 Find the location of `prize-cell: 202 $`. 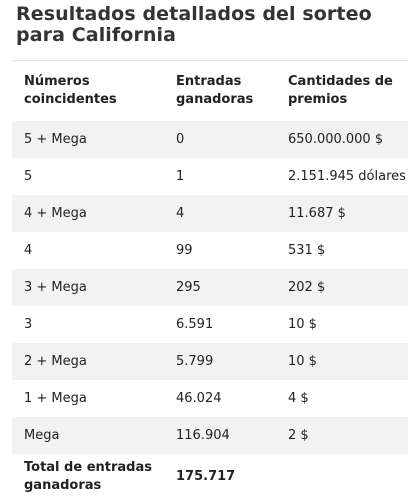

prize-cell: 202 $ is located at coordinates (307, 287).